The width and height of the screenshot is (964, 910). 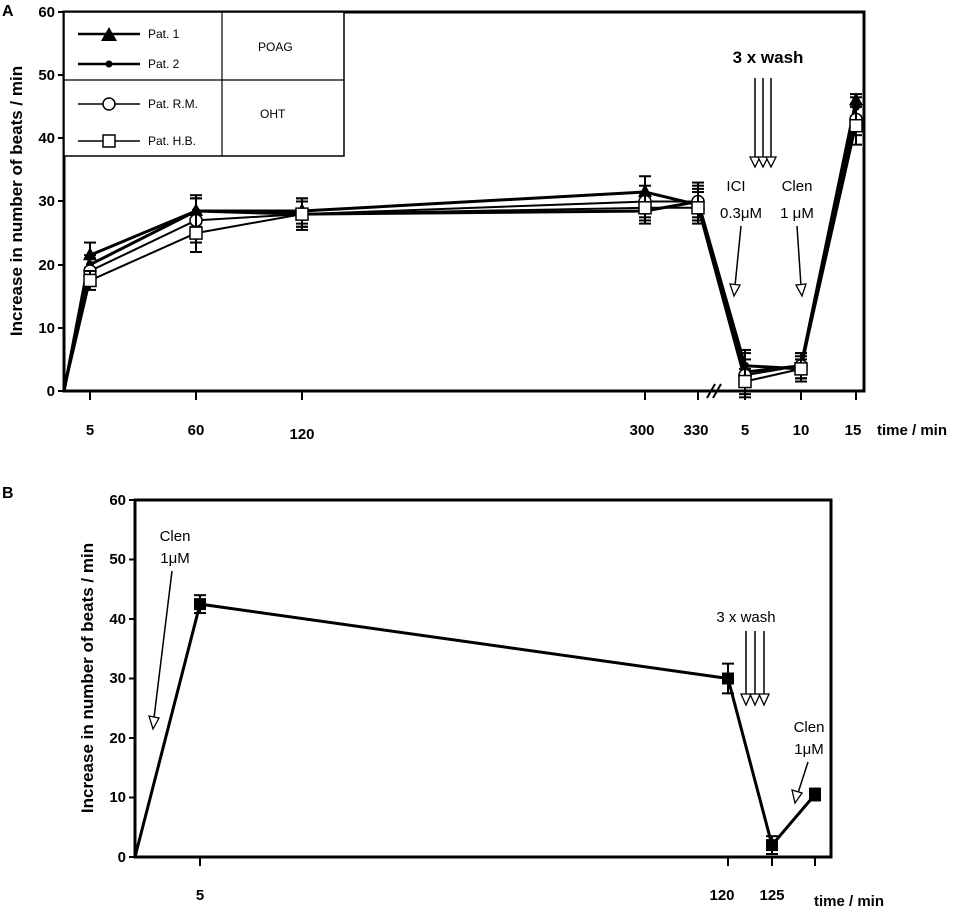 I want to click on legend-group-oht: OHT, so click(x=273, y=114).